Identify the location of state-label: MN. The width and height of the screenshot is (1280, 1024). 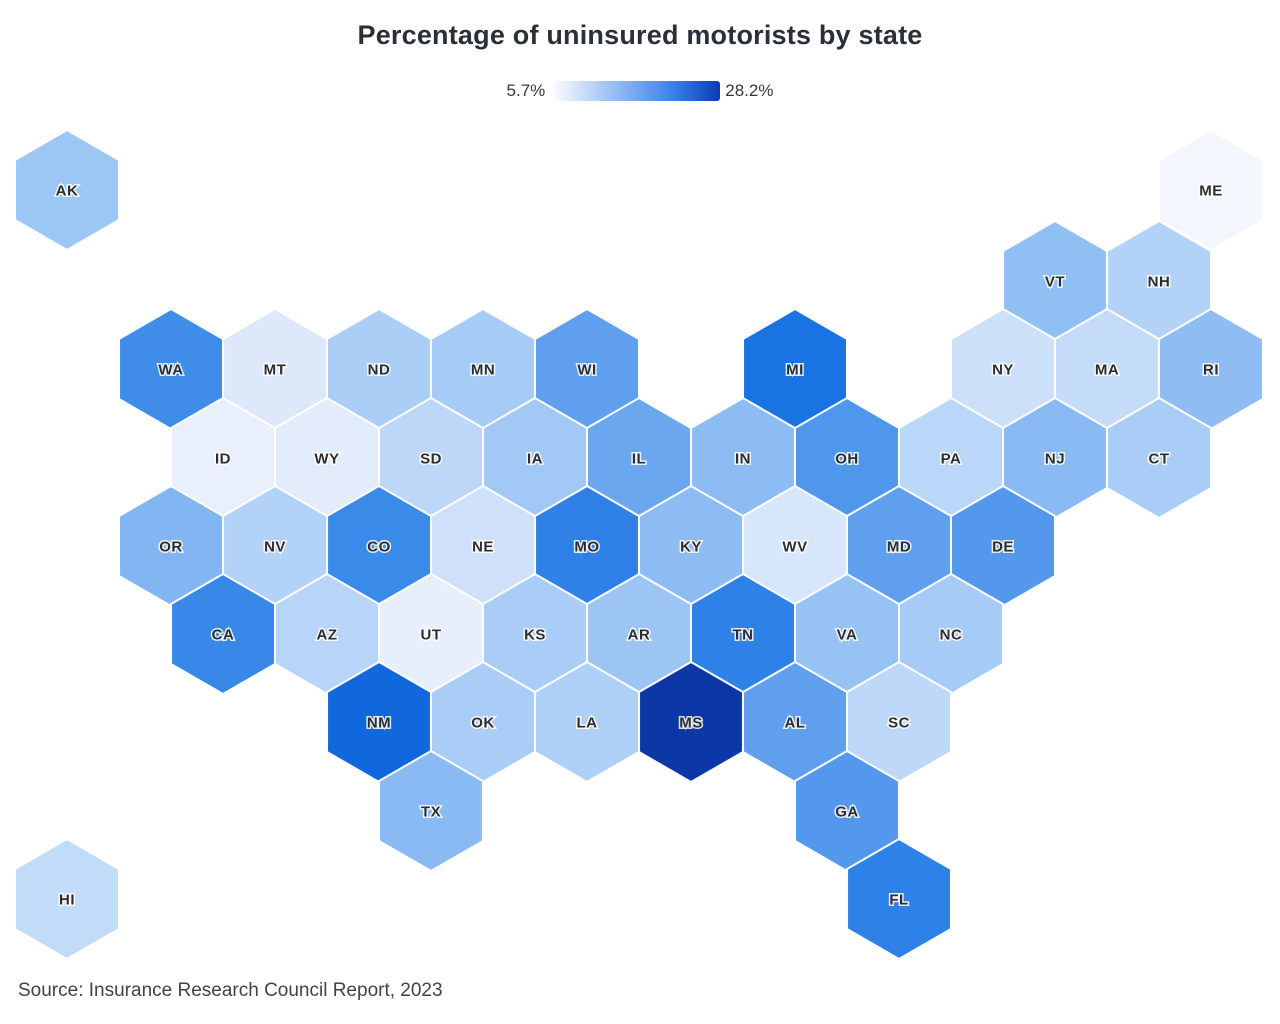
(483, 370).